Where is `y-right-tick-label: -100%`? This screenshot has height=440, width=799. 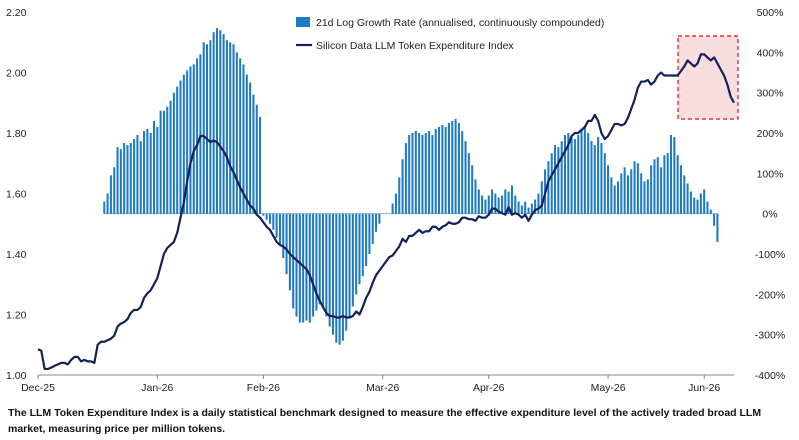
y-right-tick-label: -100% is located at coordinates (770, 255).